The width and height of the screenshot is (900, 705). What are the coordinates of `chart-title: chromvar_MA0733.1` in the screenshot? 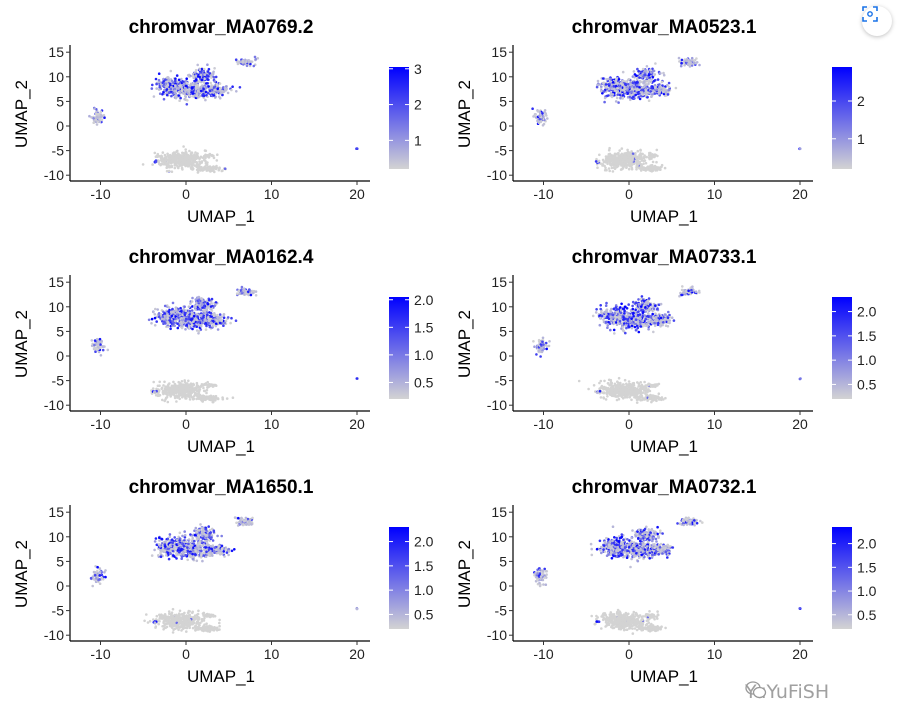 It's located at (664, 257).